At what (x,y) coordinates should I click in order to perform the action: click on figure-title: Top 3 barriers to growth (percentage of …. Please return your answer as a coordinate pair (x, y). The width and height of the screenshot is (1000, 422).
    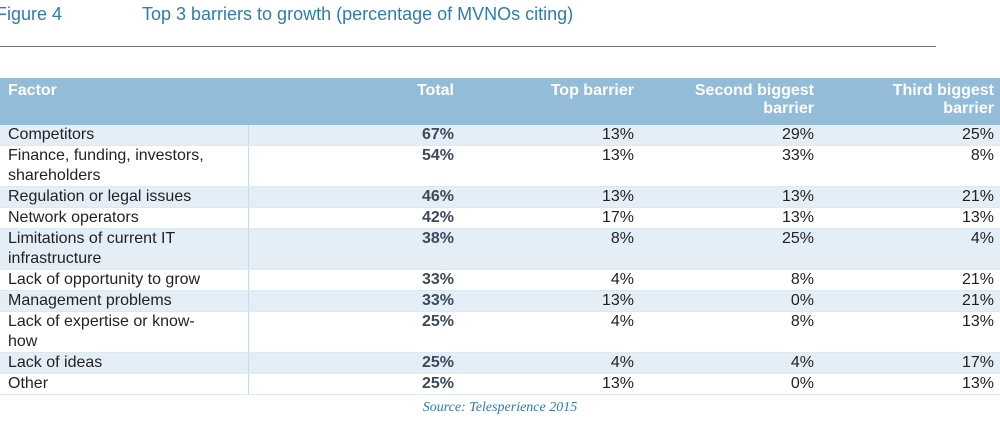
    Looking at the image, I should click on (358, 14).